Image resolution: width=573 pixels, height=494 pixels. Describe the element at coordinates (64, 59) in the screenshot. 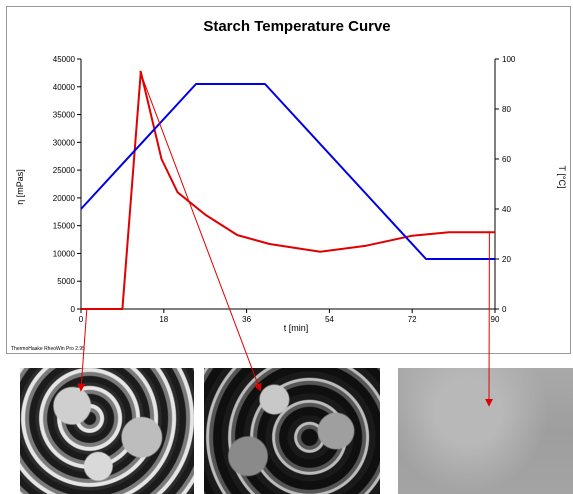

I see `y-tick-label: 45000` at that location.